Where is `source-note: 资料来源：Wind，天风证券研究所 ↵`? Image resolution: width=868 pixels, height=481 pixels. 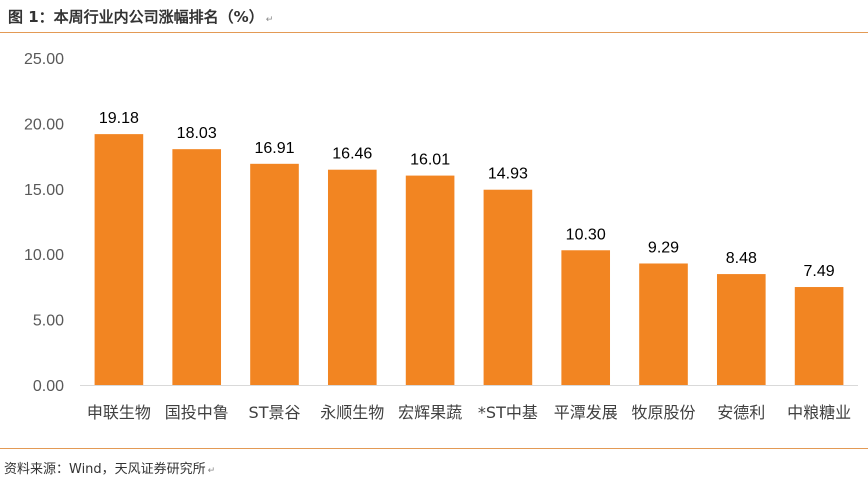 source-note: 资料来源：Wind，天风证券研究所 ↵ is located at coordinates (109, 467).